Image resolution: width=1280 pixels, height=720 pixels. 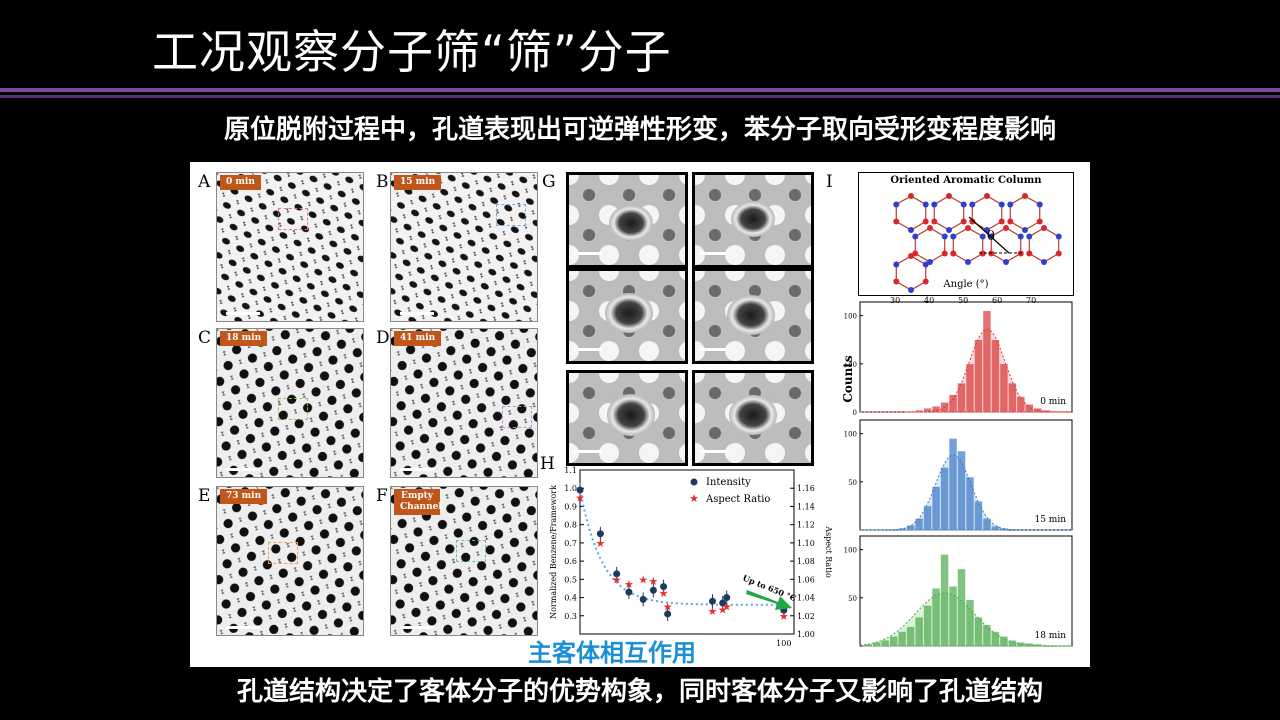 I want to click on scale-bar-c, so click(x=243, y=469).